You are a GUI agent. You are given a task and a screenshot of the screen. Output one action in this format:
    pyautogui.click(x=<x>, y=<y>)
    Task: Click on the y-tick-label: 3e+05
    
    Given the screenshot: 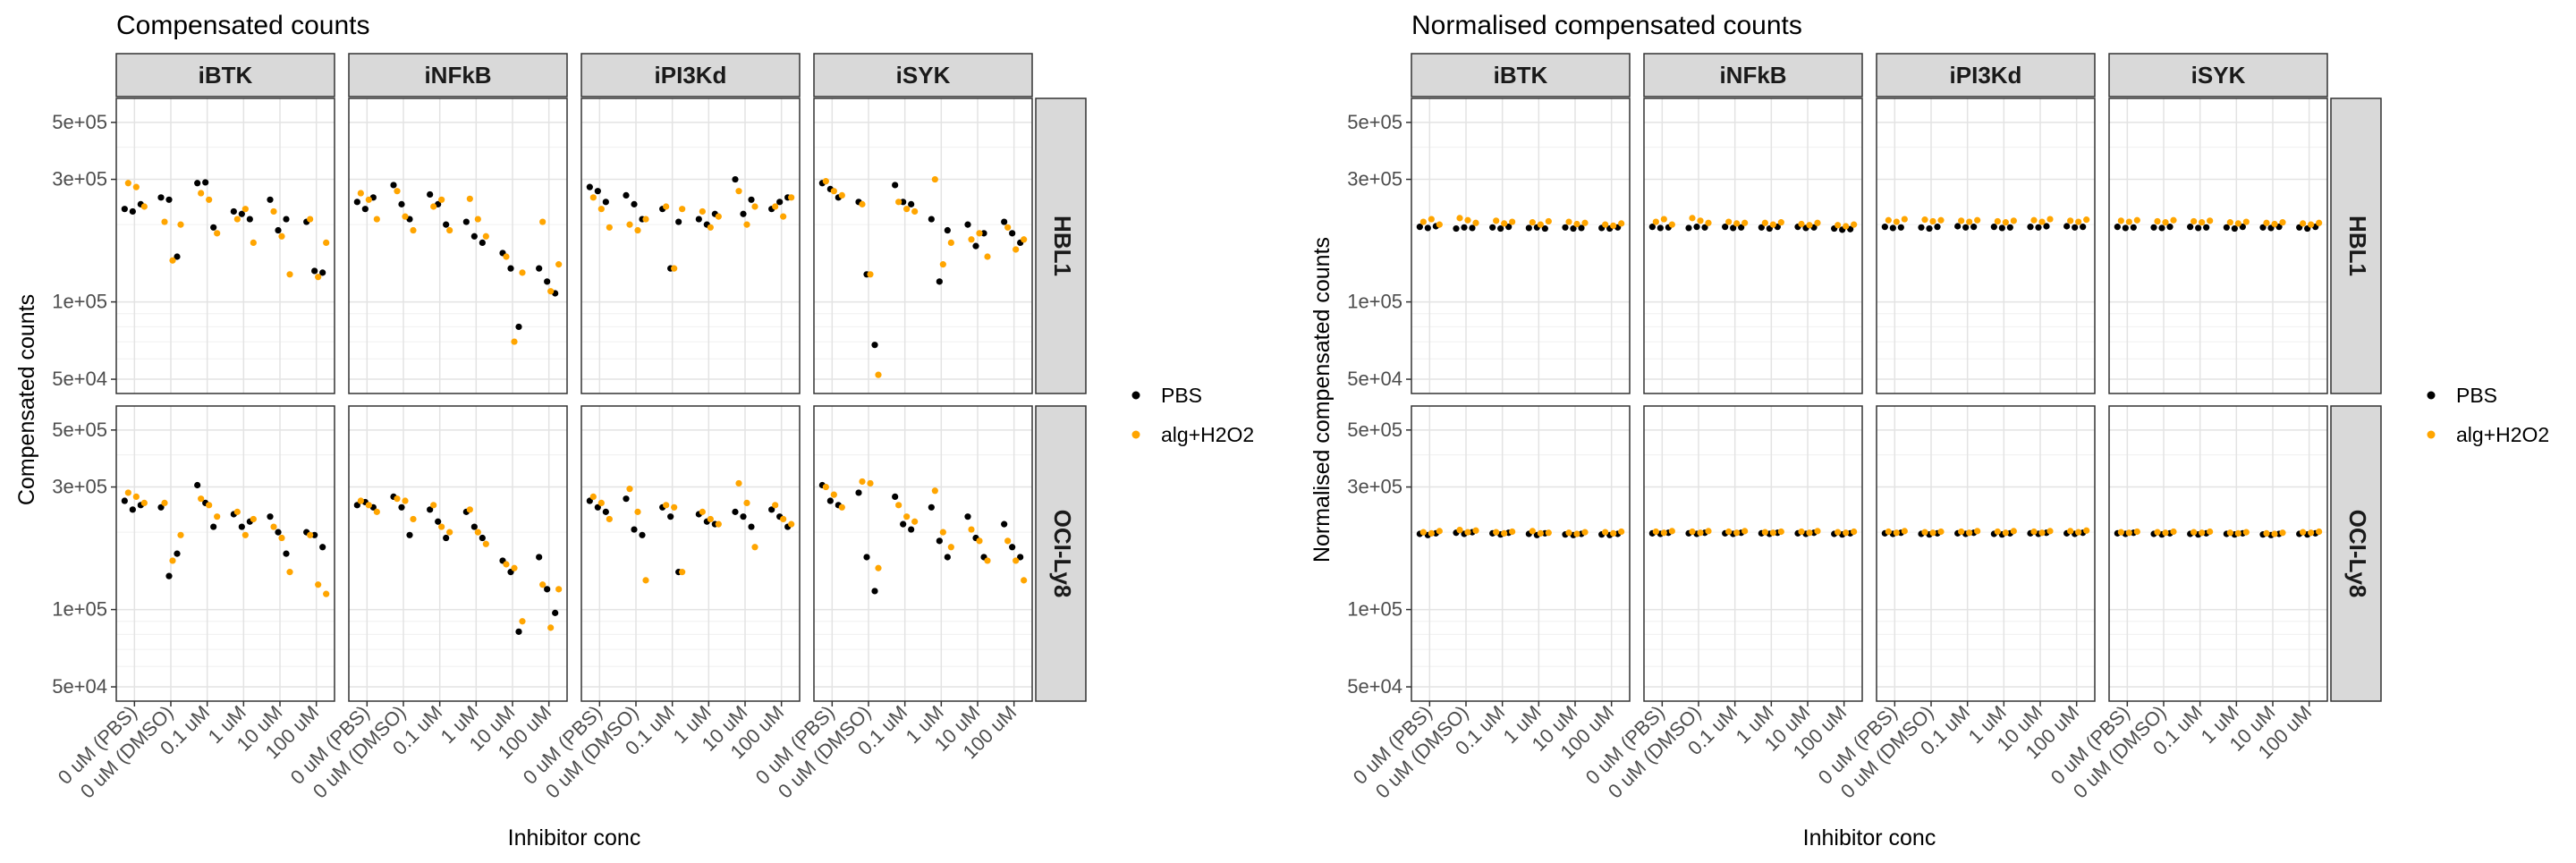 What is the action you would take?
    pyautogui.click(x=1374, y=487)
    